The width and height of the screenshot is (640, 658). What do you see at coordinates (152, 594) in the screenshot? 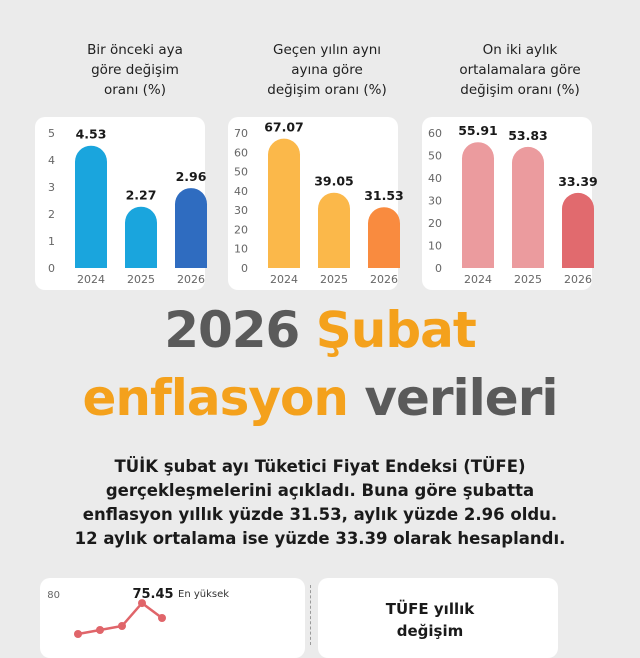
I see `peak-value-label: 75.45` at bounding box center [152, 594].